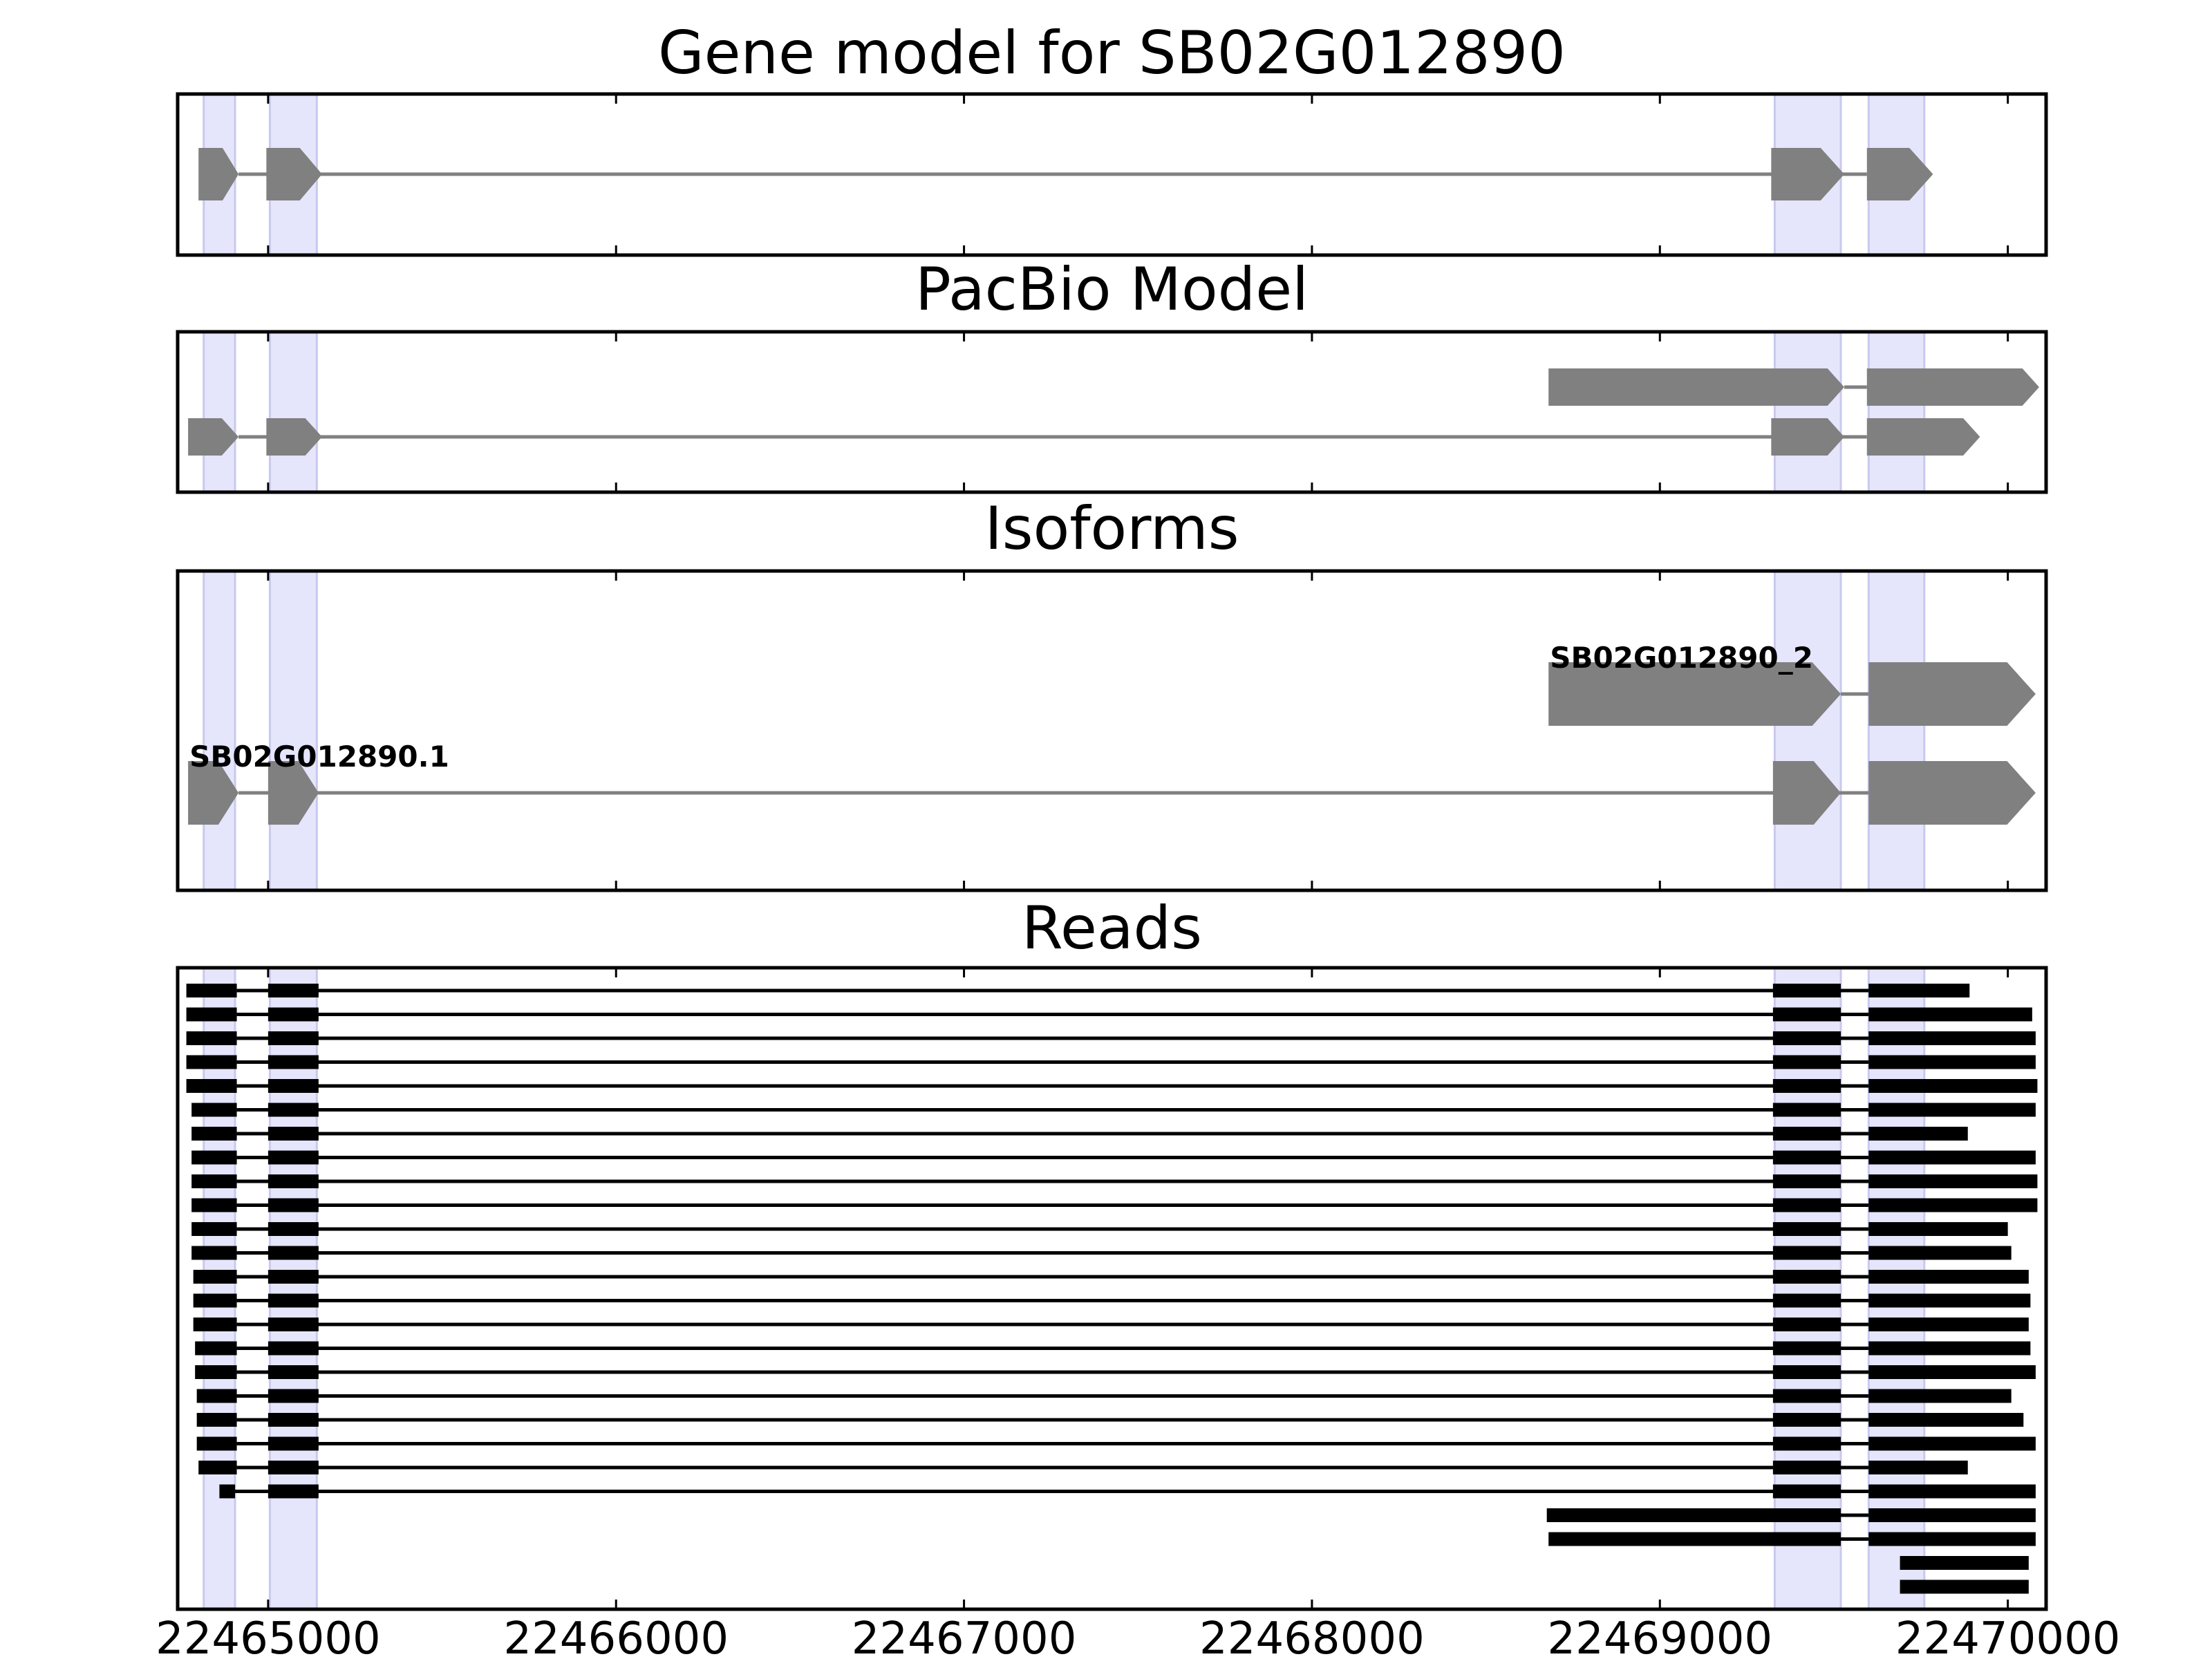 This screenshot has height=1659, width=2212. Describe the element at coordinates (1112, 782) in the screenshot. I see `transcript-row: SB02G012890.1` at that location.